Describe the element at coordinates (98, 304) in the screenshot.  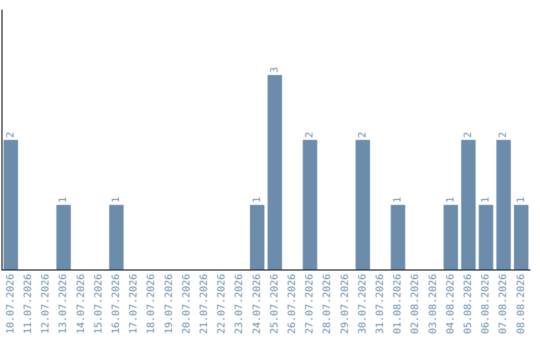
I see `x-tick-label: 15.07.2026` at that location.